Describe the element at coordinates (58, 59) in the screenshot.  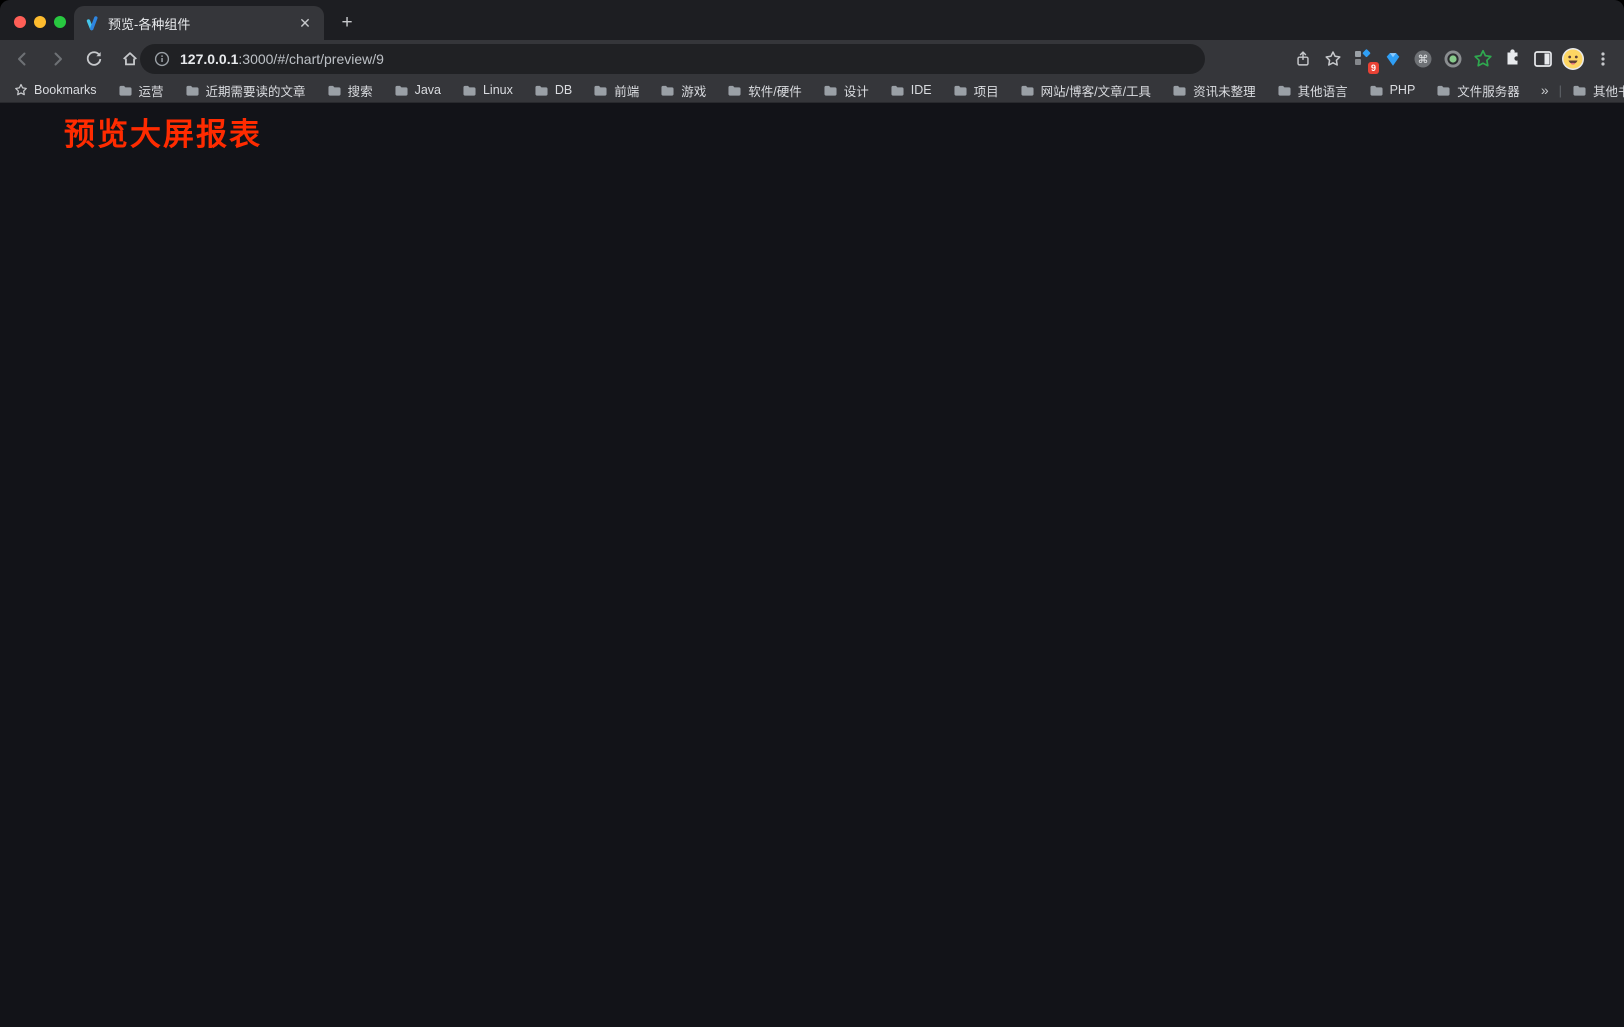
I see `forward-button` at that location.